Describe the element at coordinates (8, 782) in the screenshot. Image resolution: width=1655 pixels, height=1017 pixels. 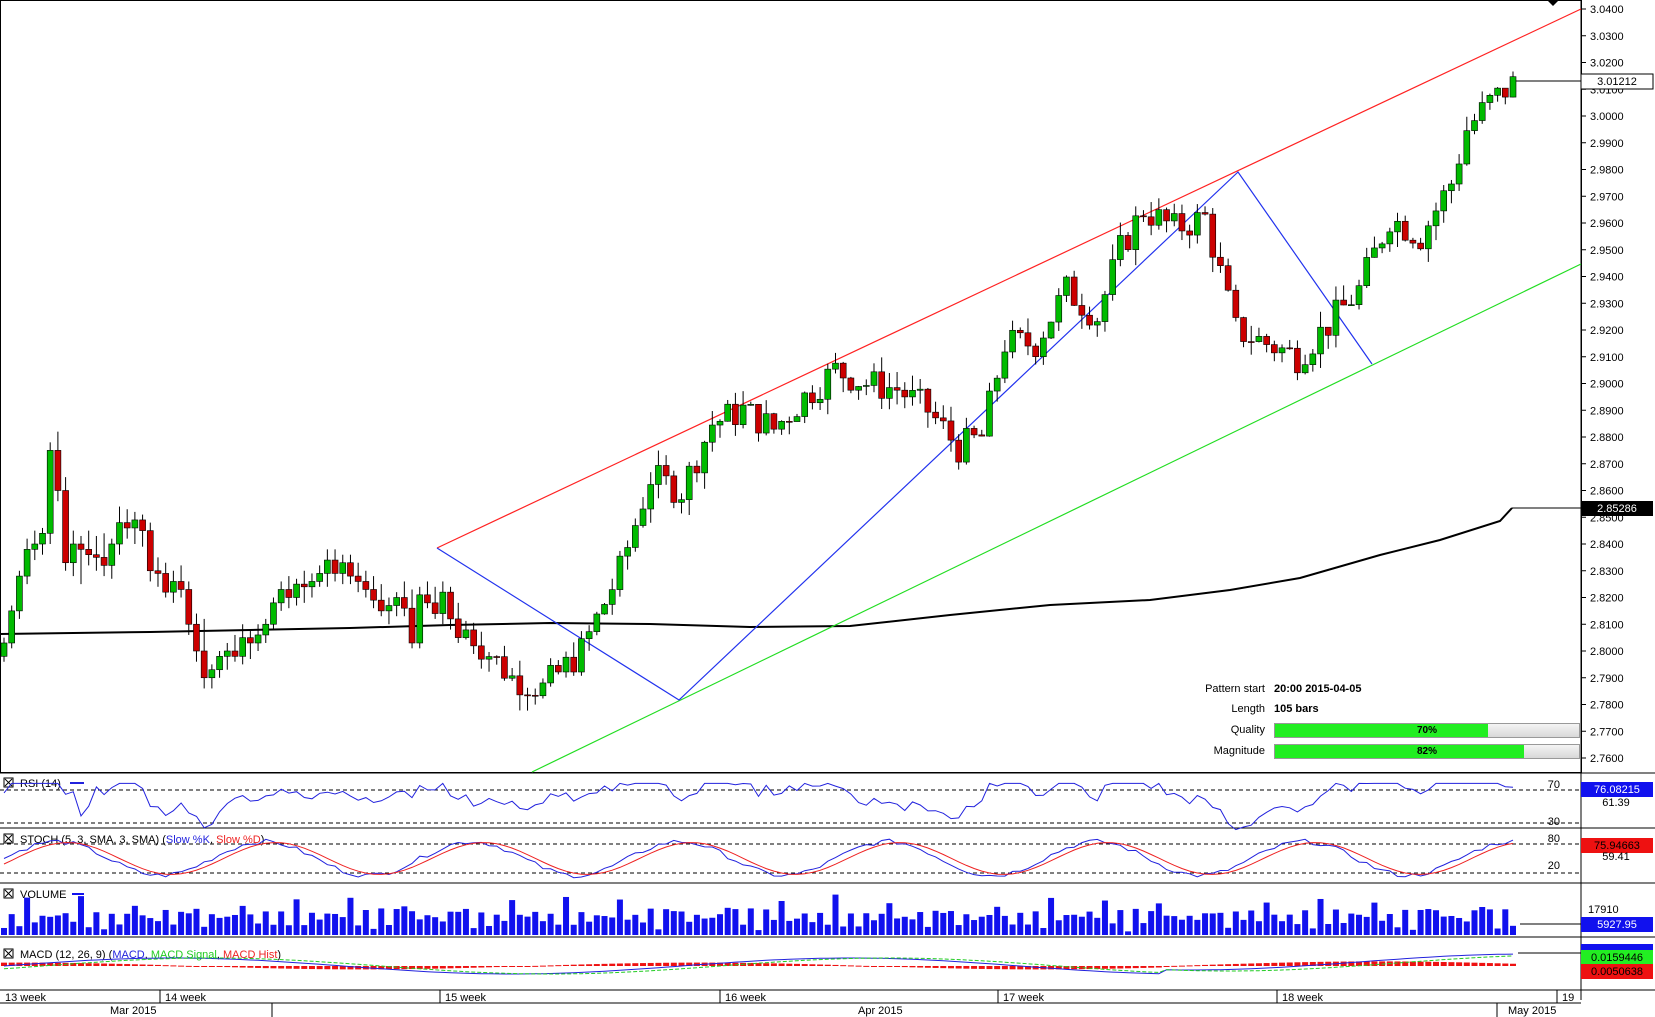
I see `rsi-toggle-icon` at that location.